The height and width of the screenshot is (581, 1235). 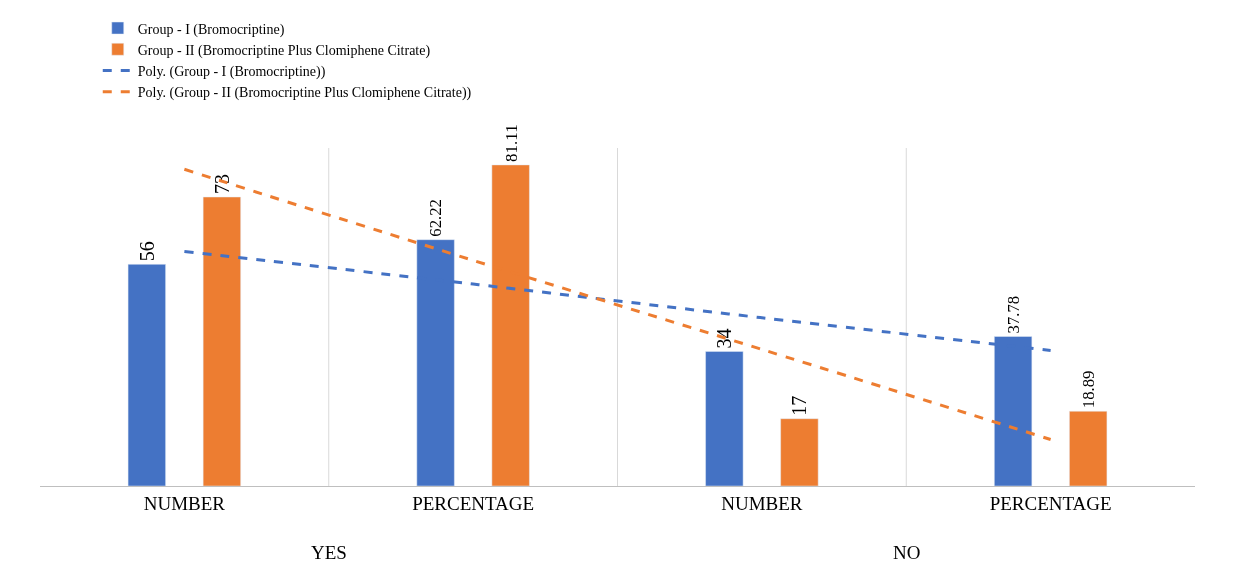 I want to click on data-label: 17, so click(x=799, y=405).